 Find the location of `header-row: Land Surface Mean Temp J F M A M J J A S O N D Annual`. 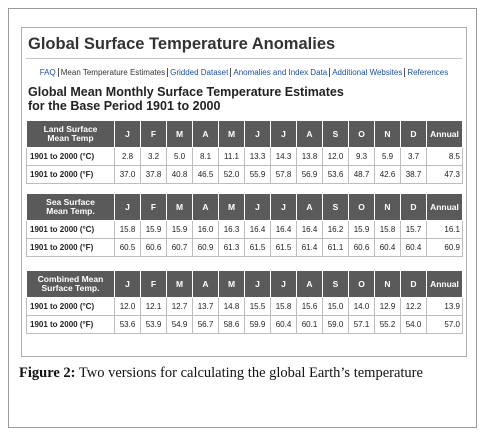

header-row: Land Surface Mean Temp J F M A M J J A S O N D Annual is located at coordinates (244, 134).